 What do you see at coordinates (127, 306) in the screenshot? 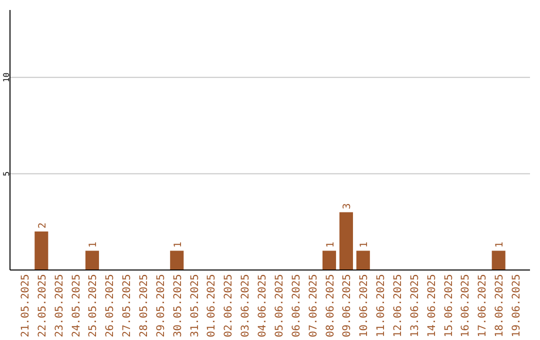
I see `x-tick-label: 27.05.2025` at bounding box center [127, 306].